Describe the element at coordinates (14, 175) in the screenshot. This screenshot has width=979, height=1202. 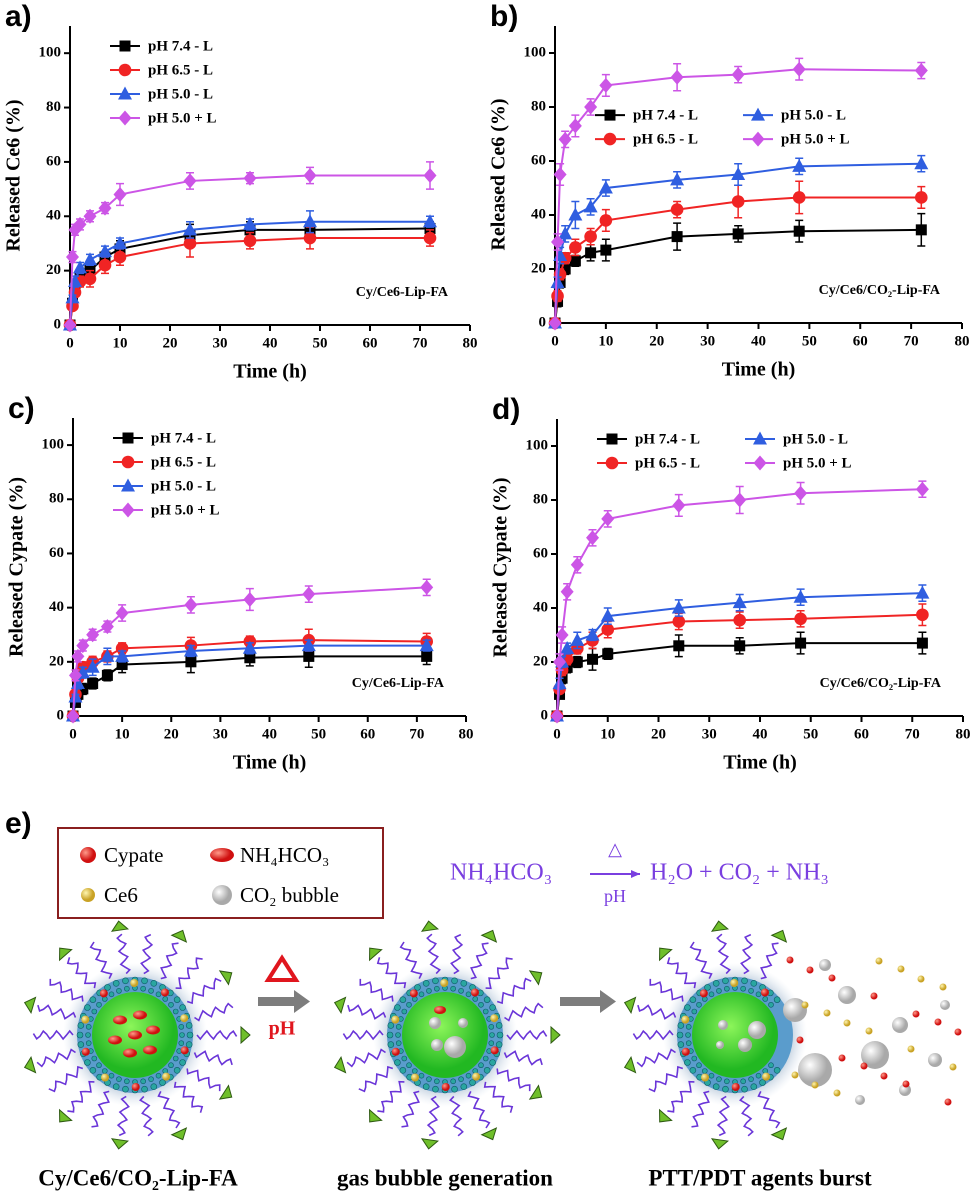
I see `y-axis-title: Released Ce6 (%)` at that location.